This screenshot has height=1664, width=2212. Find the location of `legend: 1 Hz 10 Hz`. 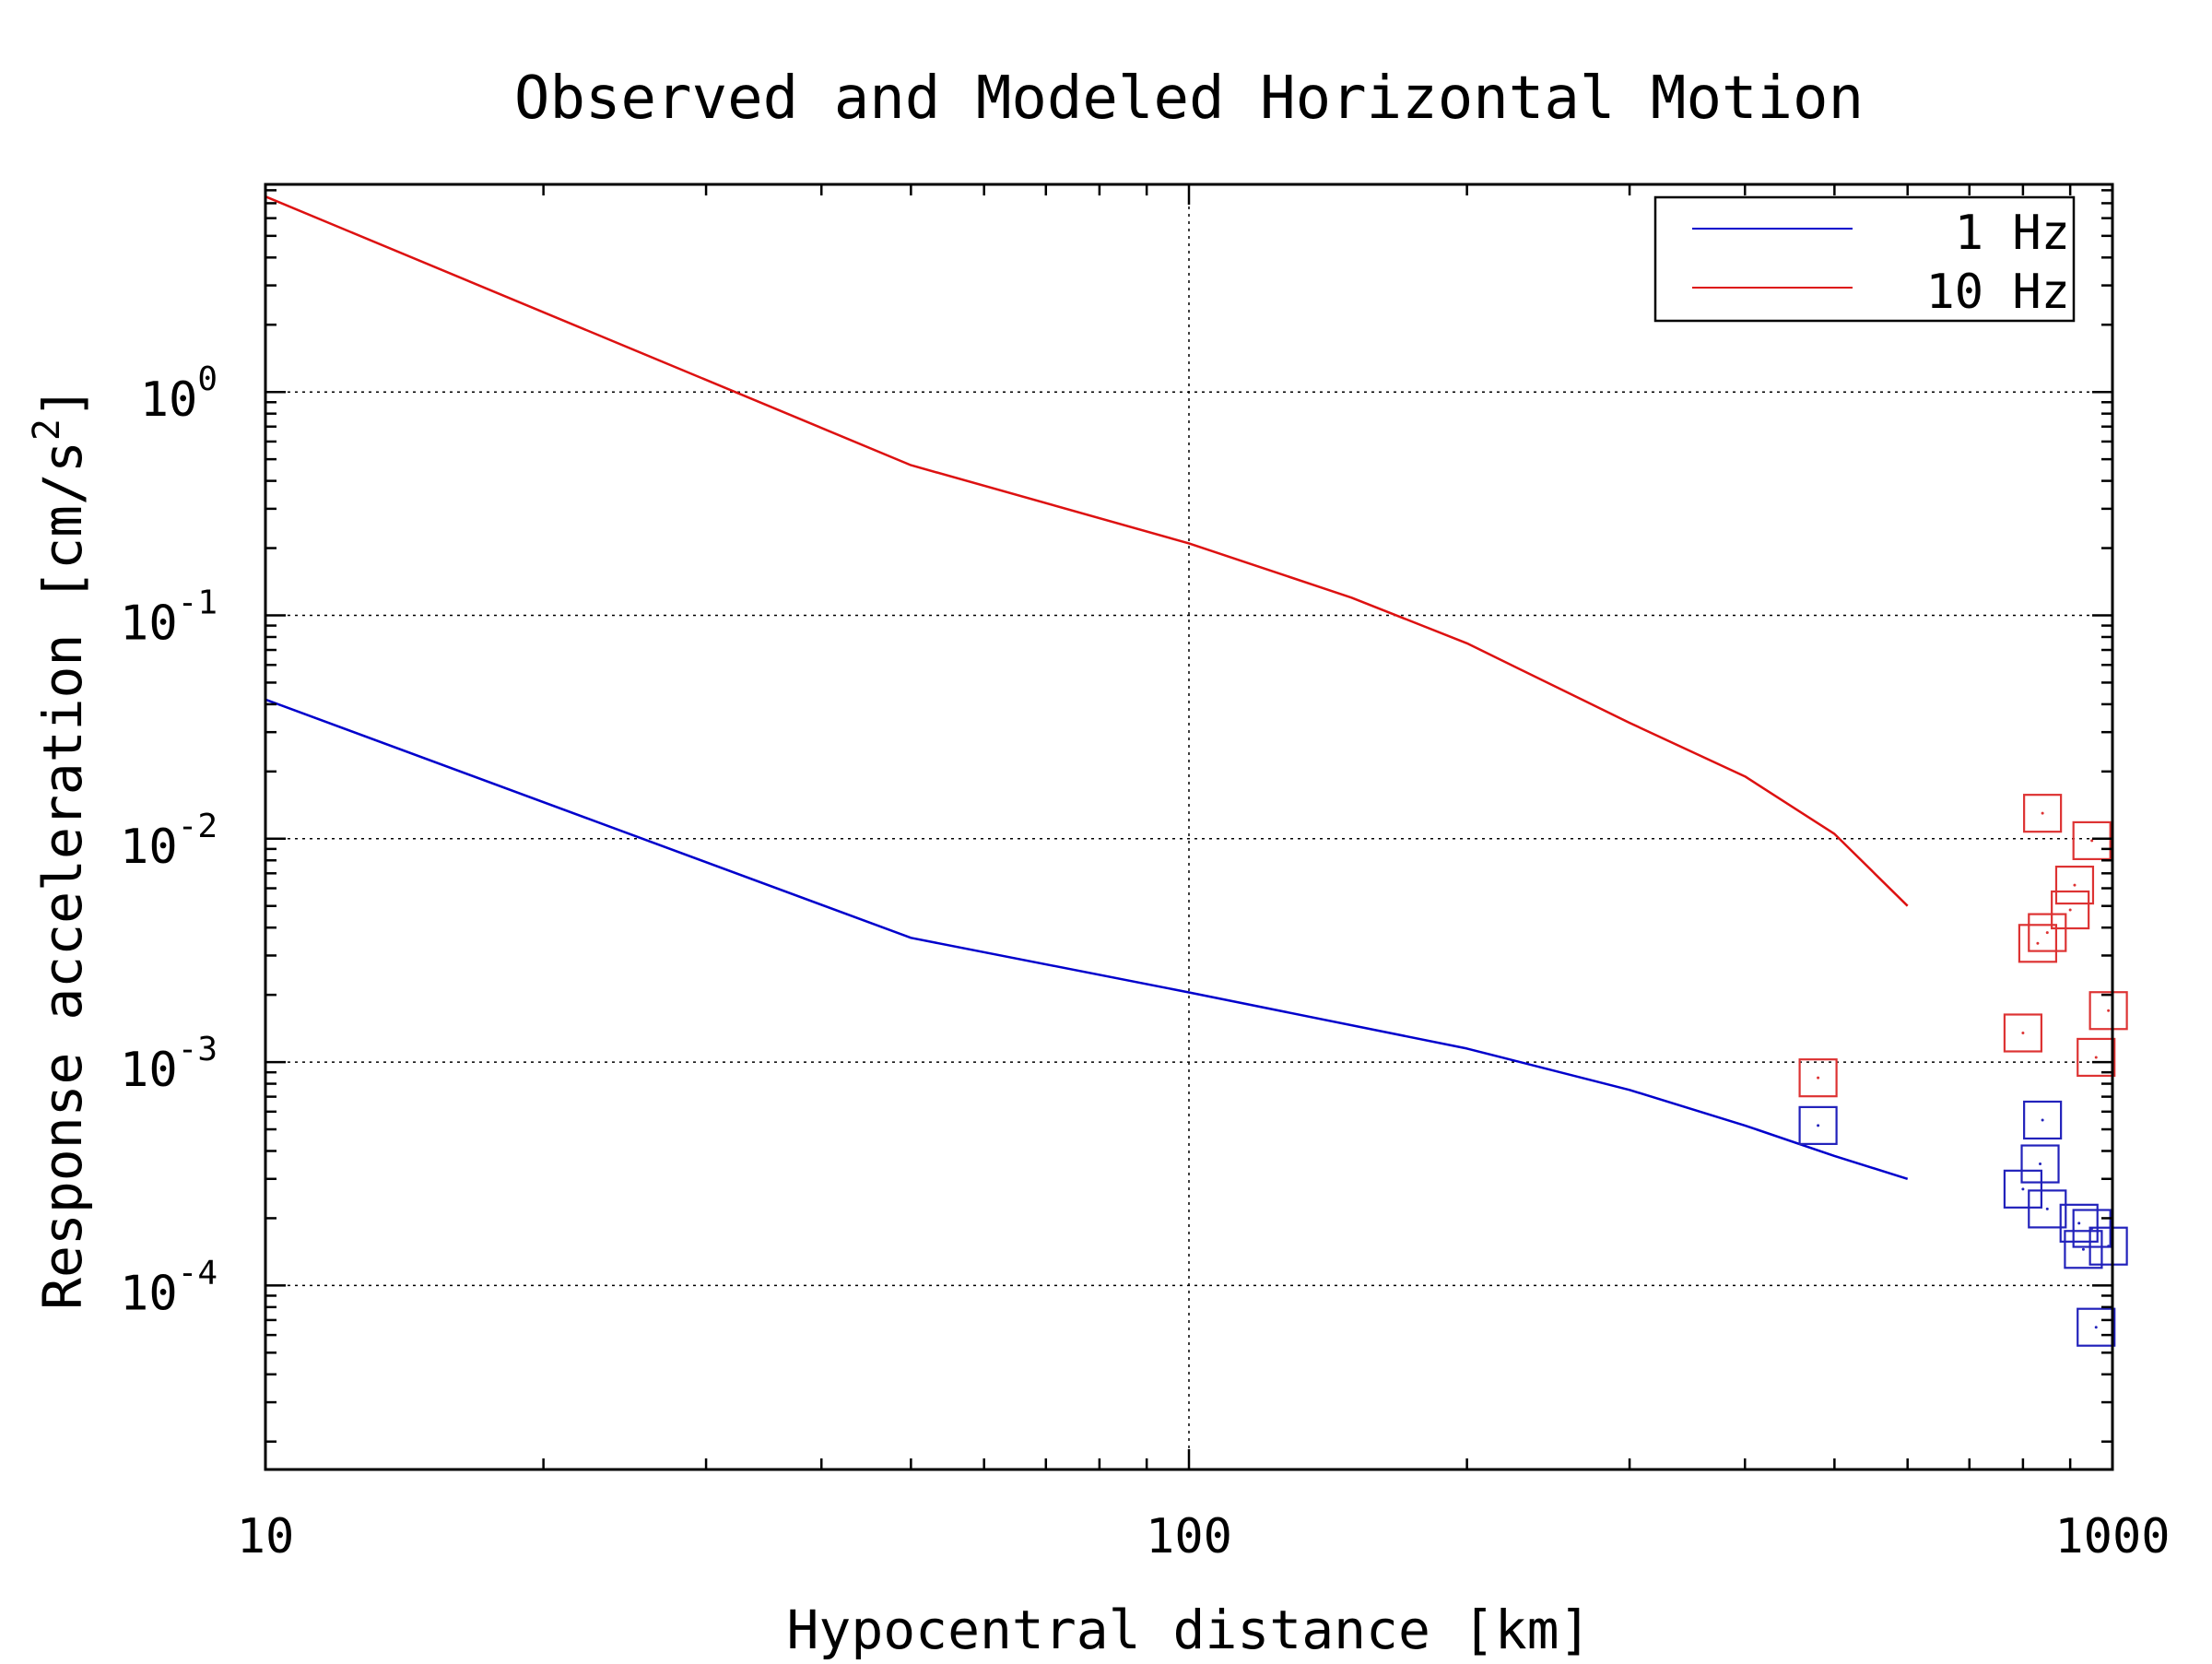

legend: 1 Hz 10 Hz is located at coordinates (1864, 259).